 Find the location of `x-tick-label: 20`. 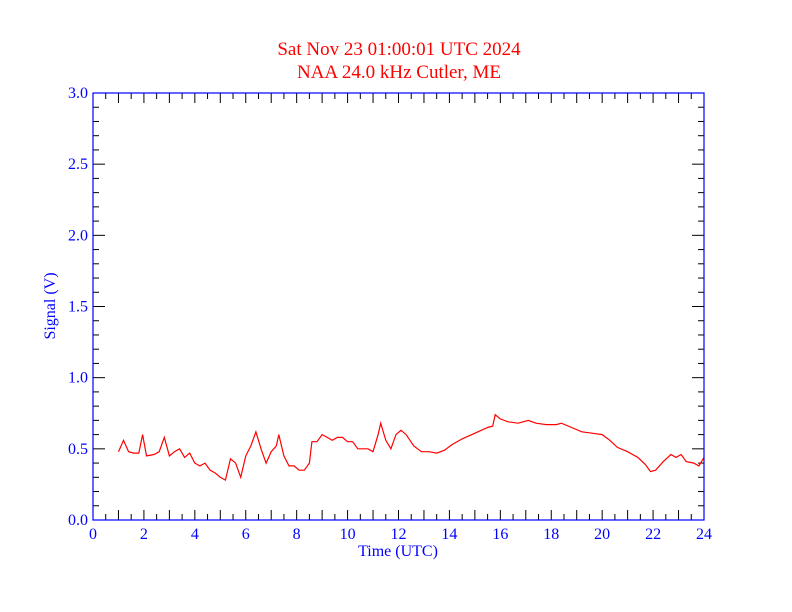

x-tick-label: 20 is located at coordinates (602, 534).